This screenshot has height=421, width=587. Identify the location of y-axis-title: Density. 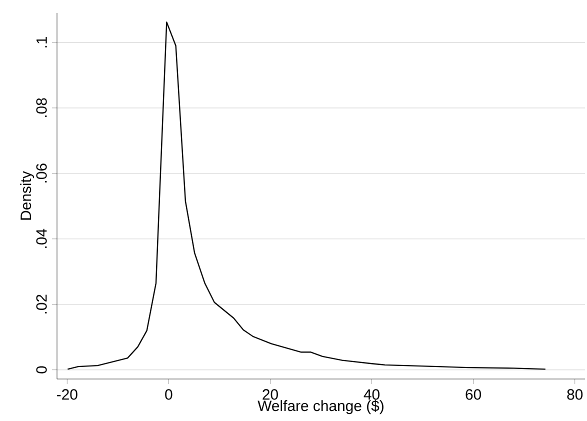
(27, 195).